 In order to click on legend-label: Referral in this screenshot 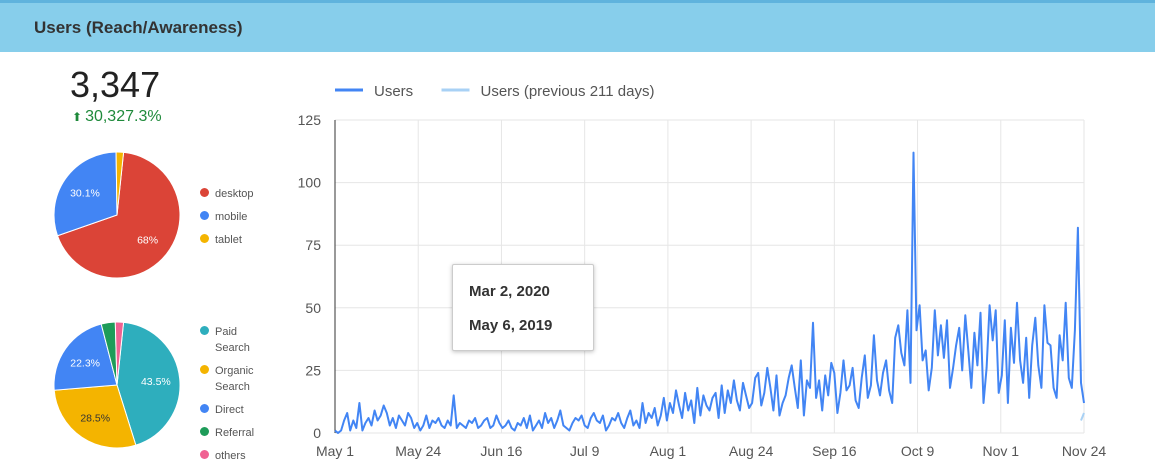, I will do `click(235, 433)`.